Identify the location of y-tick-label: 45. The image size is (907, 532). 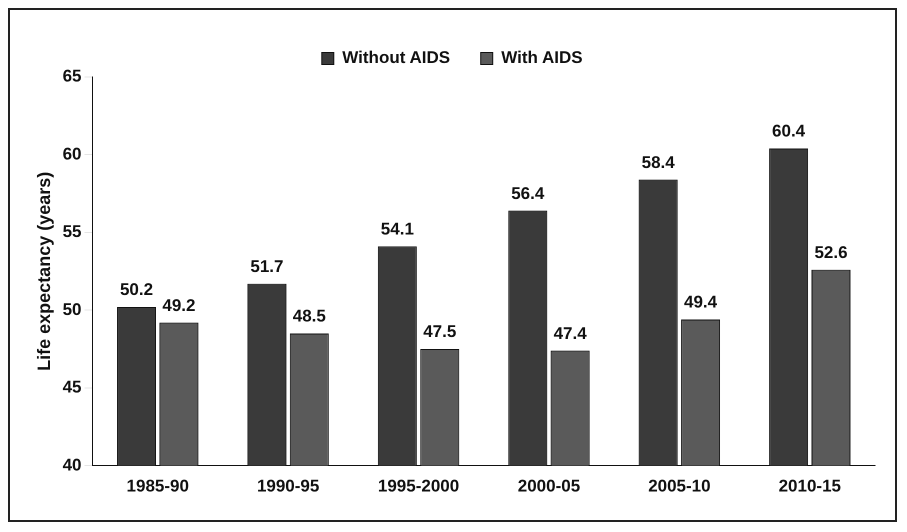
(72, 387).